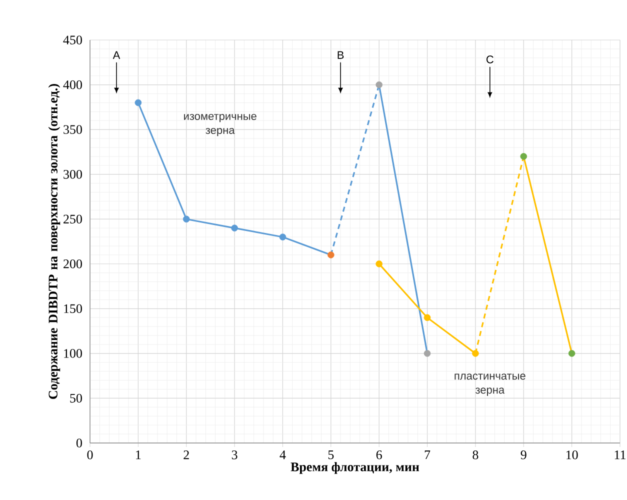 The width and height of the screenshot is (627, 500). What do you see at coordinates (72, 40) in the screenshot?
I see `y-tick-label: 450` at bounding box center [72, 40].